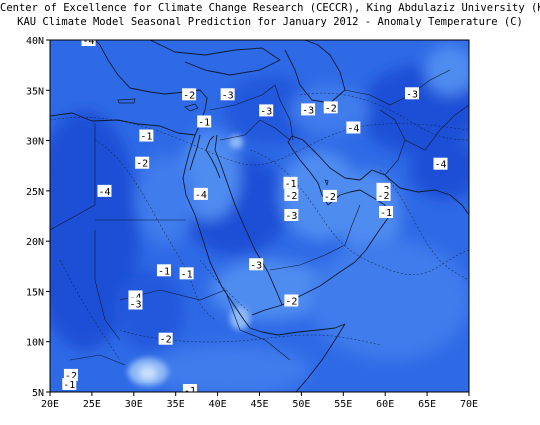  I want to click on coast-arabia-south-east, so click(335, 247).